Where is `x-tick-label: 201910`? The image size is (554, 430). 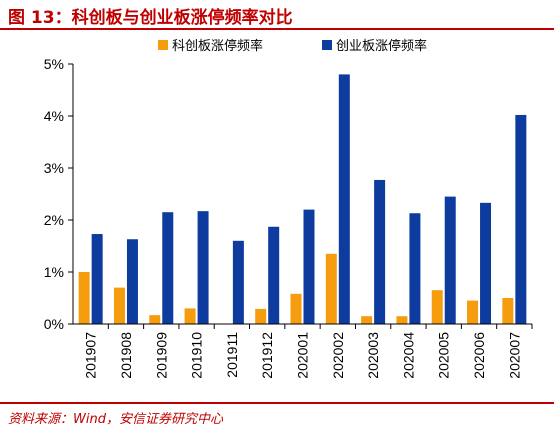
x-tick-label: 201910 is located at coordinates (197, 355).